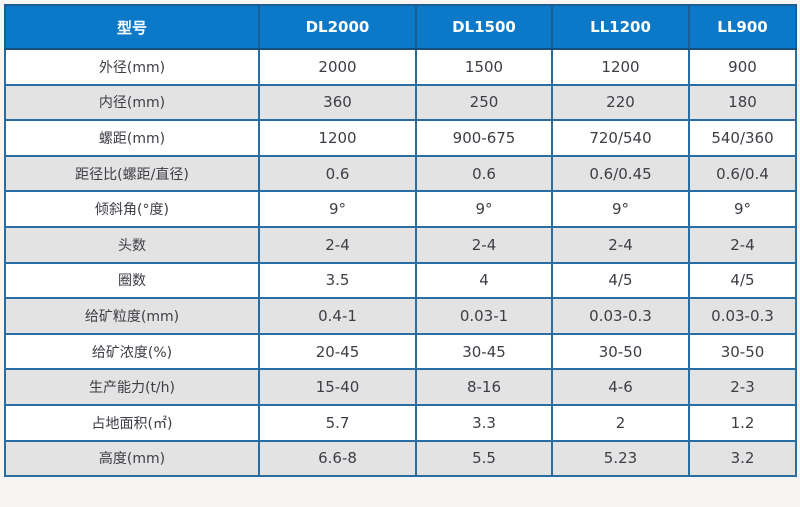 The width and height of the screenshot is (800, 507). What do you see at coordinates (484, 67) in the screenshot?
I see `table-cell: 1500` at bounding box center [484, 67].